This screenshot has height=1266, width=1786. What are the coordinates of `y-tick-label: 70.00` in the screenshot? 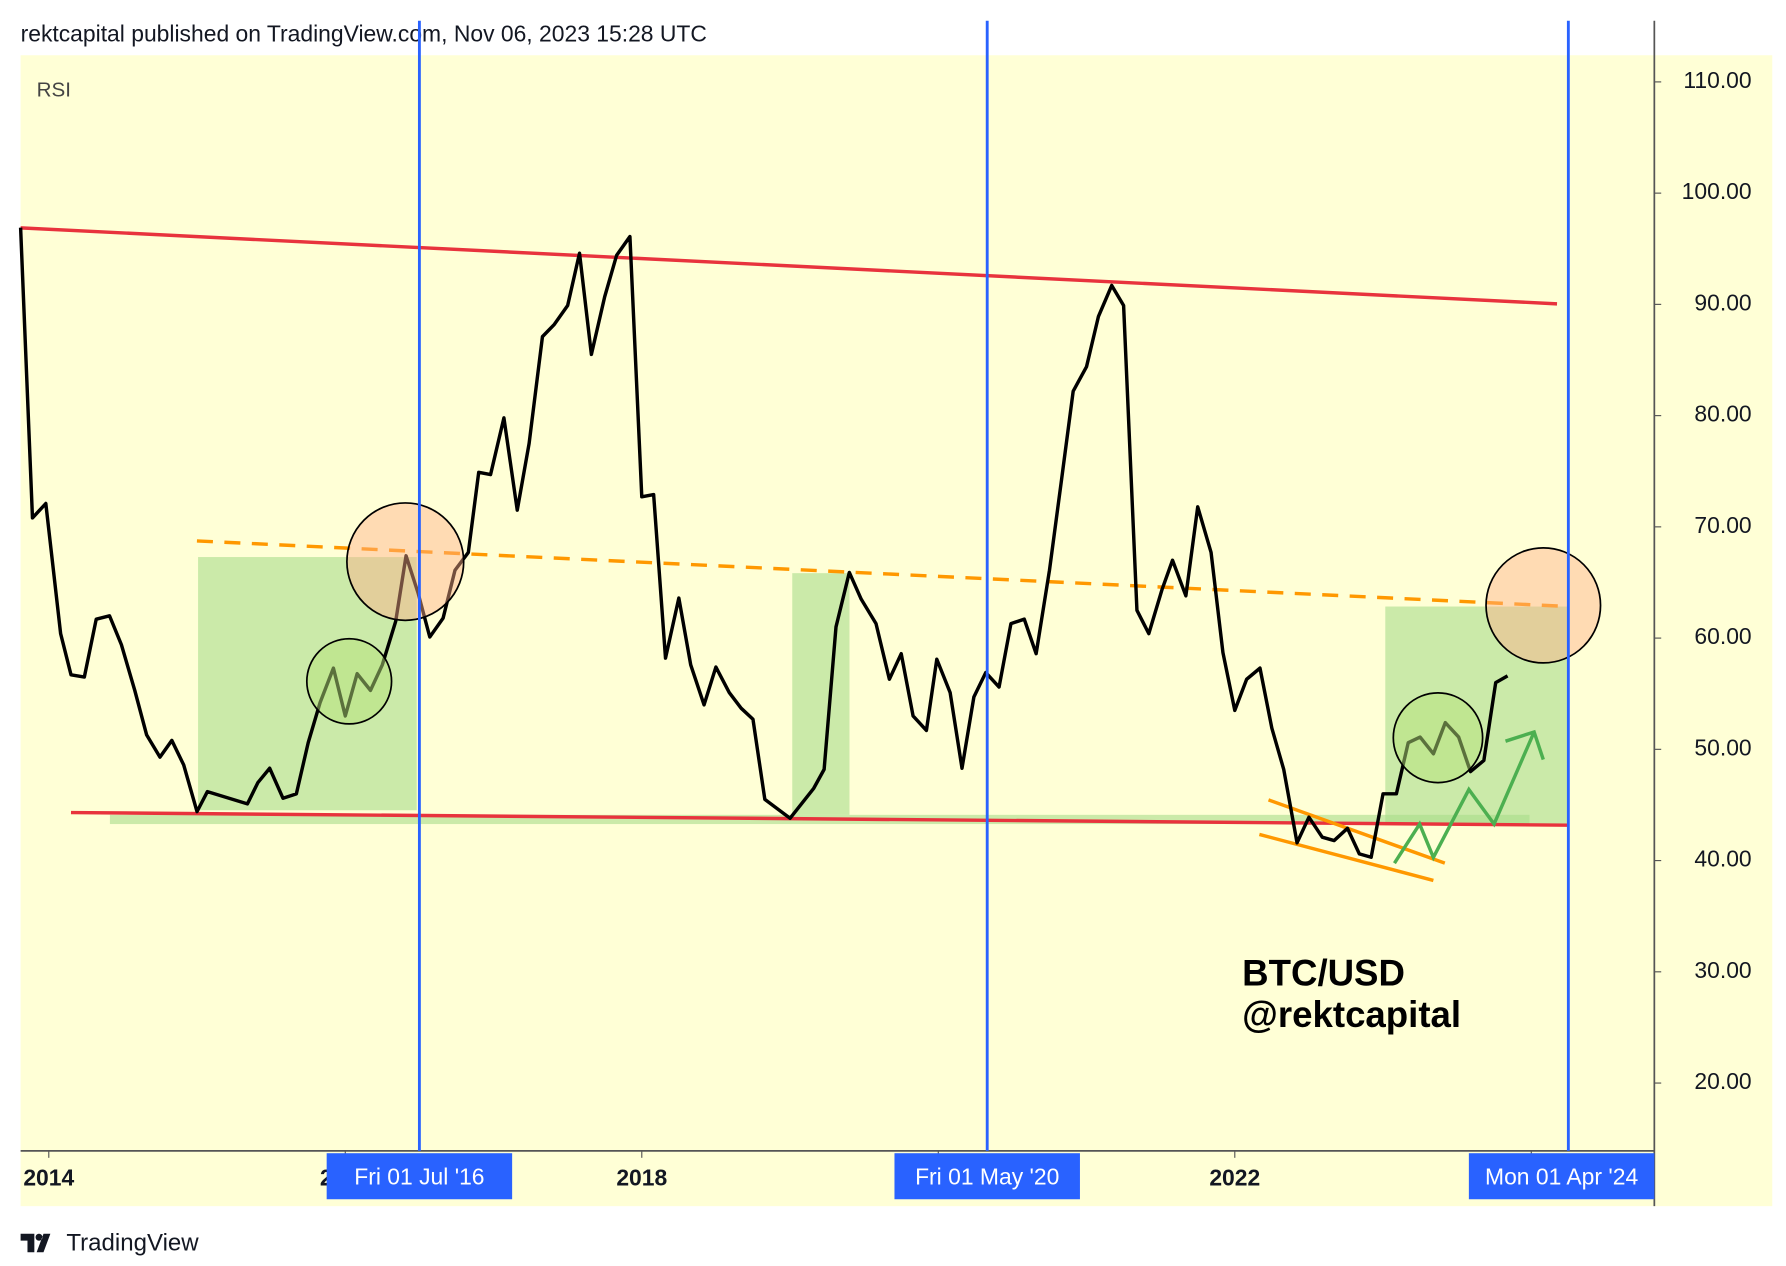 It's located at (1722, 525).